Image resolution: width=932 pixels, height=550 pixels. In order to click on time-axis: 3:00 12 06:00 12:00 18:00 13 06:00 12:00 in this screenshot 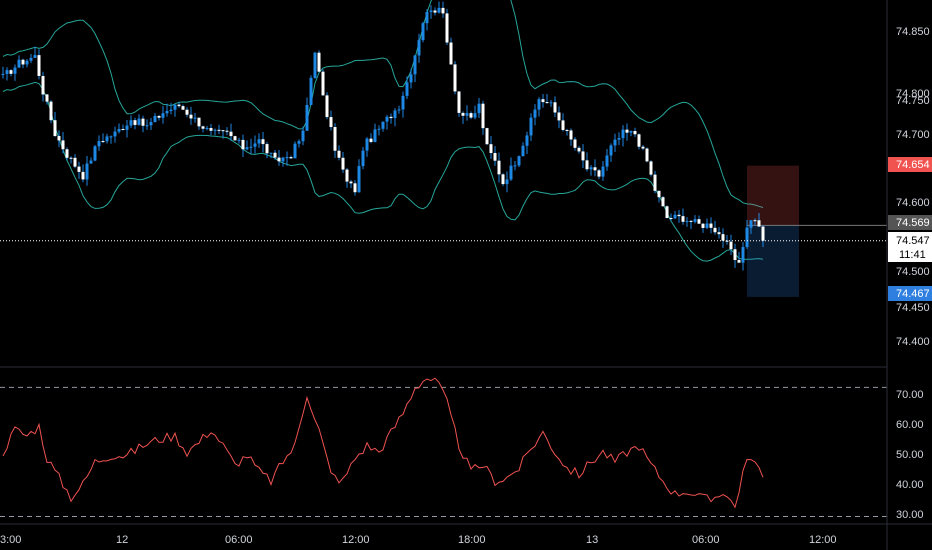, I will do `click(418, 540)`.